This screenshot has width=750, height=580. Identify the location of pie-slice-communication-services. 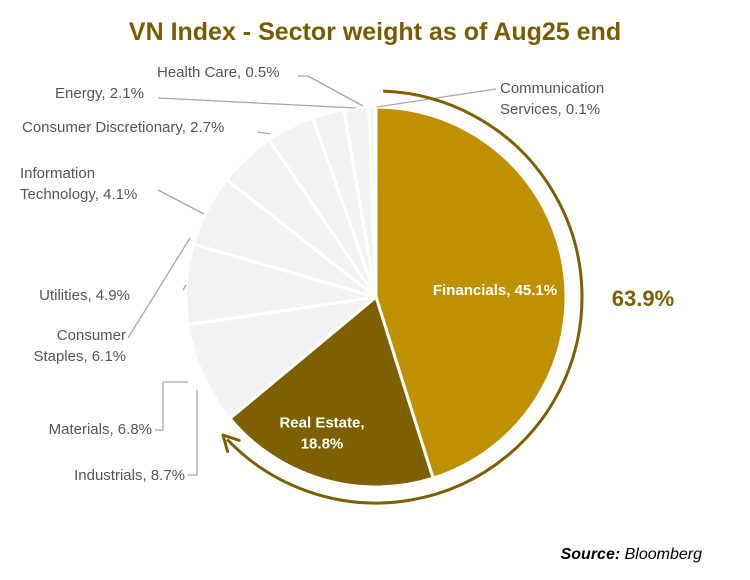
(375, 202).